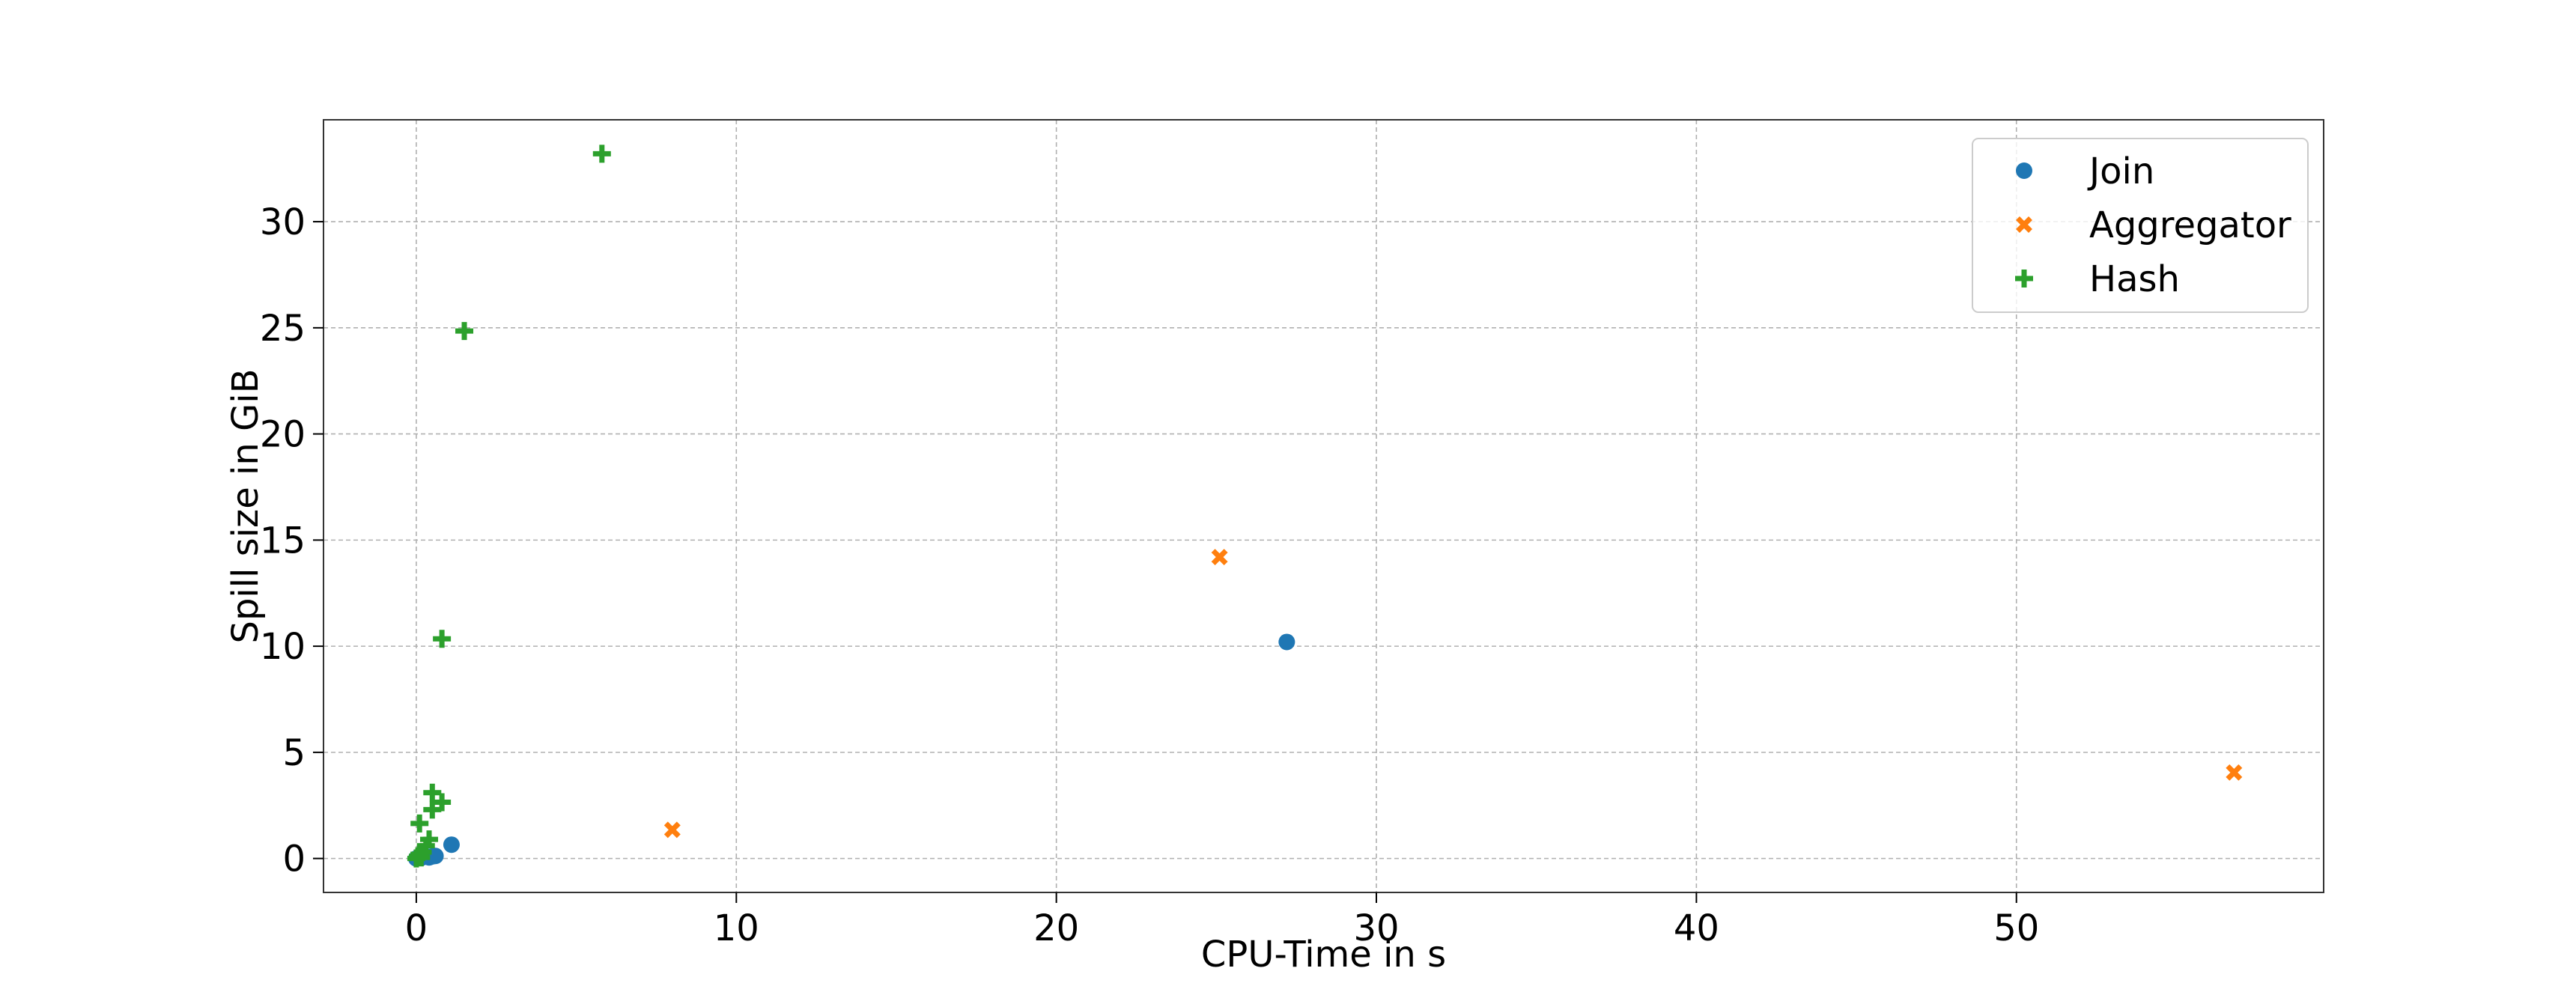  I want to click on legend-marker-aggregator, so click(2024, 224).